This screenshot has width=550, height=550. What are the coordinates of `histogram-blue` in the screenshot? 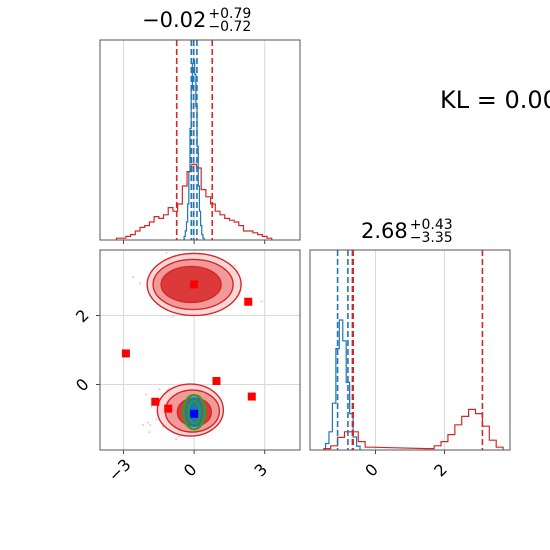 It's located at (342, 384).